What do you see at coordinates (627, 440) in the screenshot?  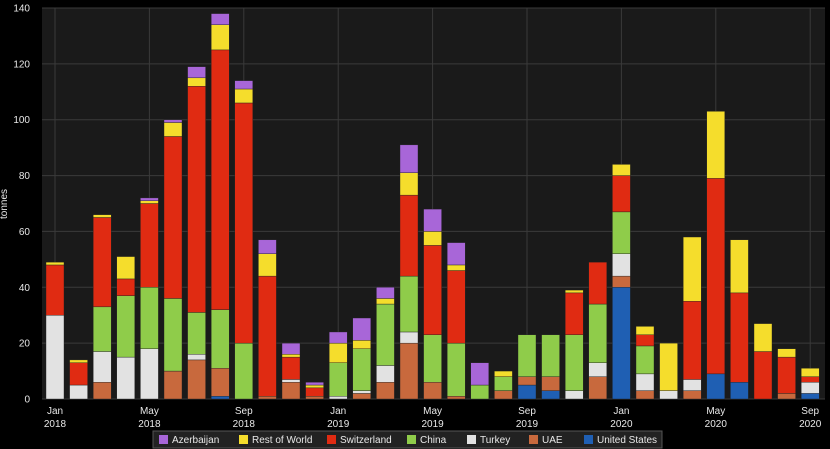 I see `legend-label: United States` at bounding box center [627, 440].